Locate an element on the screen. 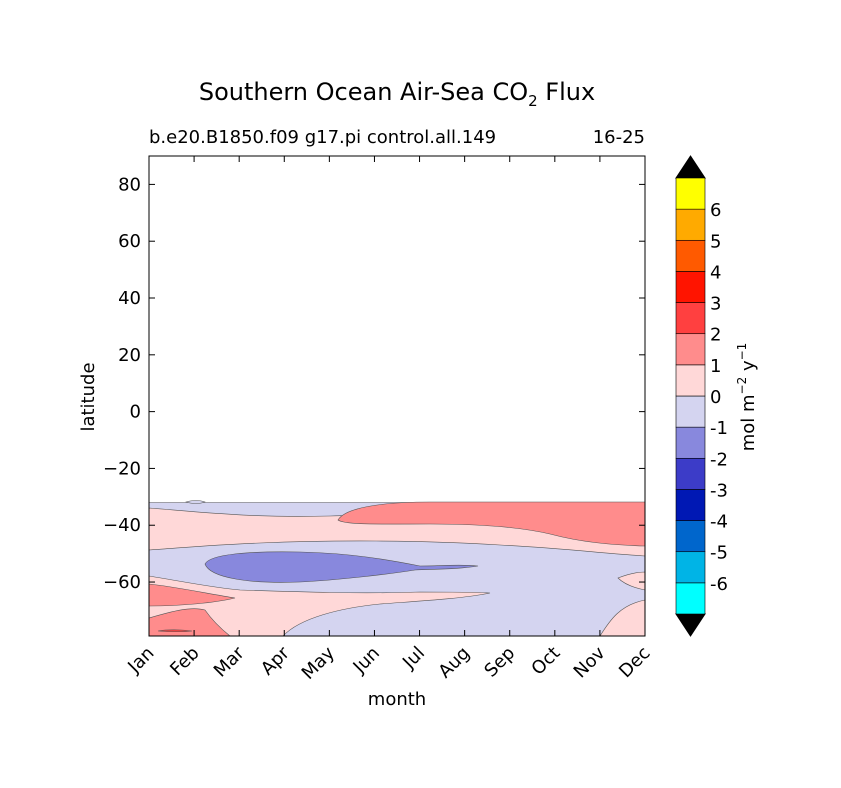 This screenshot has height=788, width=841. colorbar-tick-label: 6 is located at coordinates (715, 210).